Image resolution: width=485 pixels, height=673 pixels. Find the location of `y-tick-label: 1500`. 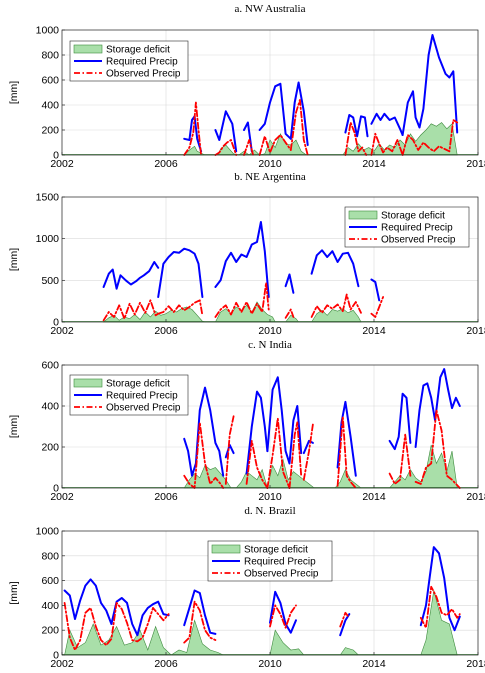

y-tick-label: 1500 is located at coordinates (48, 198).